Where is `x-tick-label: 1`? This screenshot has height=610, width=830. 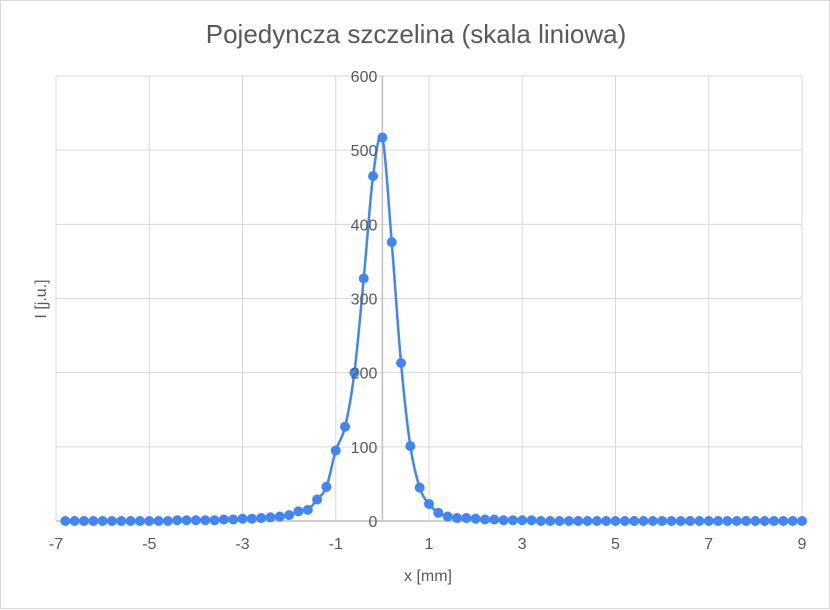
x-tick-label: 1 is located at coordinates (429, 544).